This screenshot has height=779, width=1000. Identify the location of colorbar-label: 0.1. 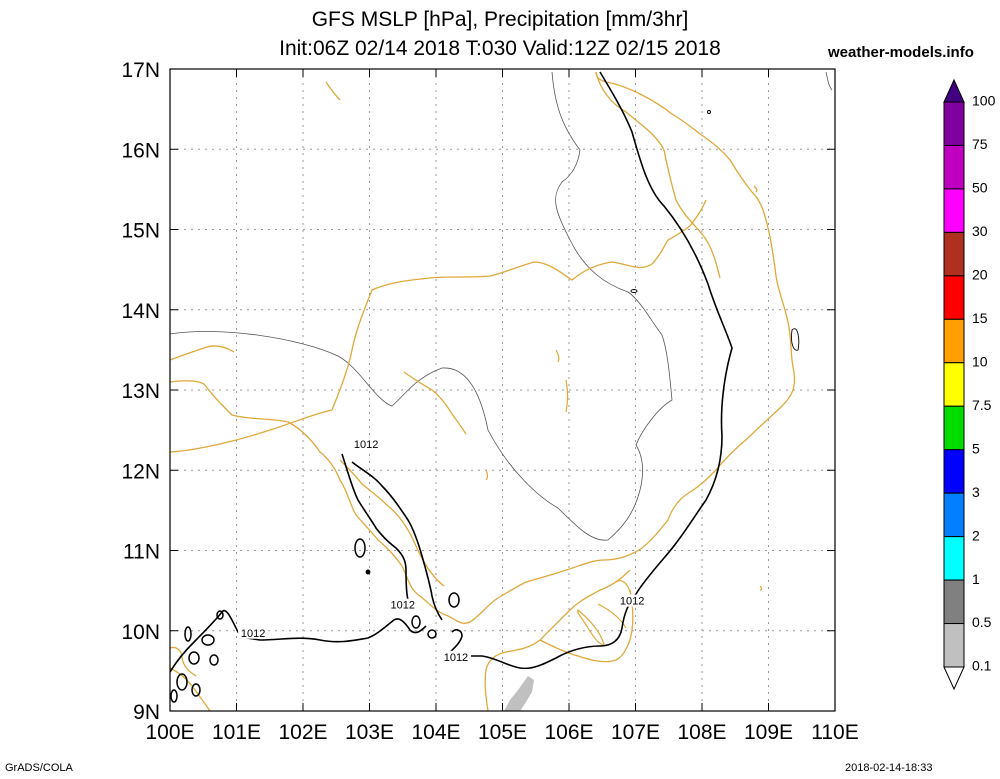
(982, 666).